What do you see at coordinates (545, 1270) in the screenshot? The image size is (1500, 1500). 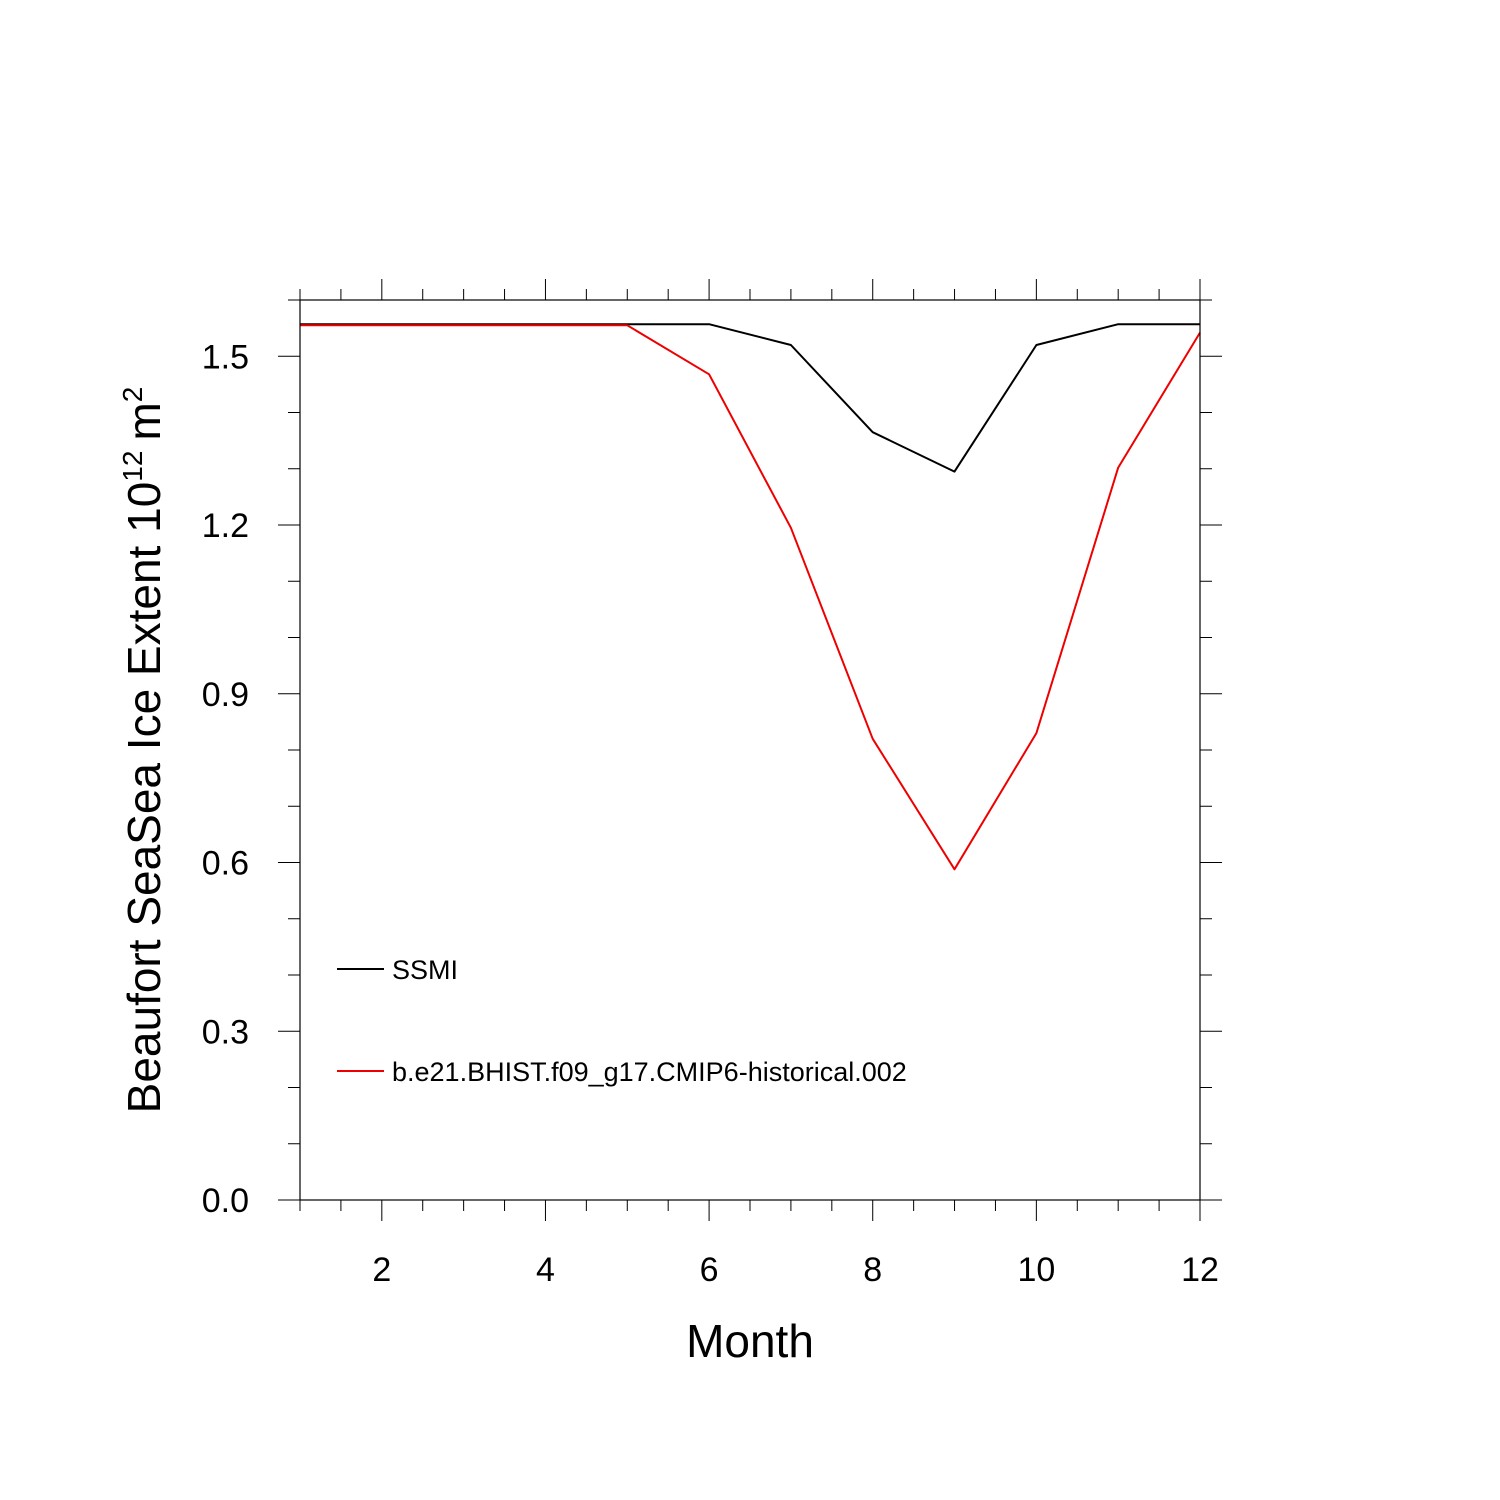 I see `x-tick-label: 4` at bounding box center [545, 1270].